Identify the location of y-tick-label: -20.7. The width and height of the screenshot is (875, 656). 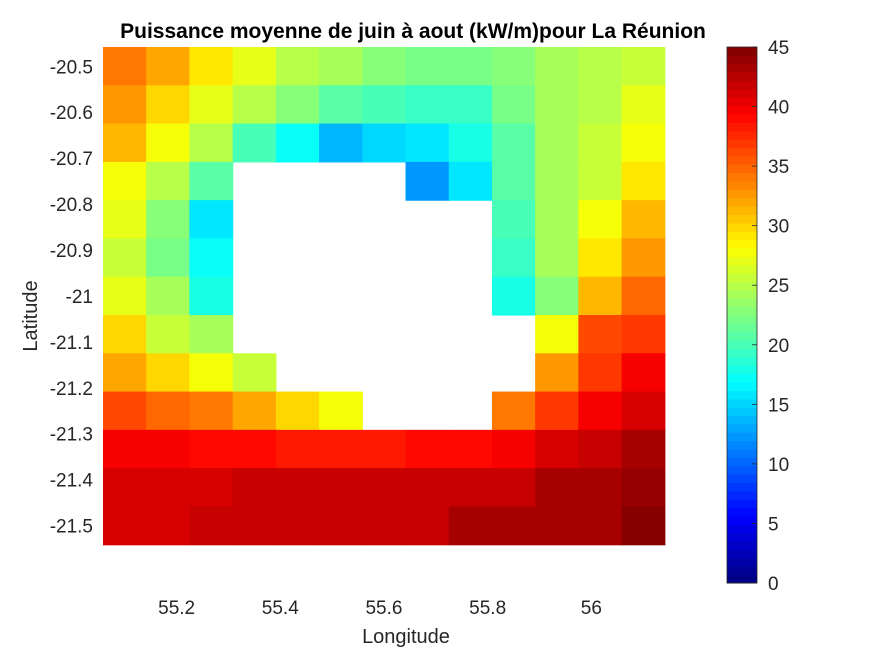
(71, 159).